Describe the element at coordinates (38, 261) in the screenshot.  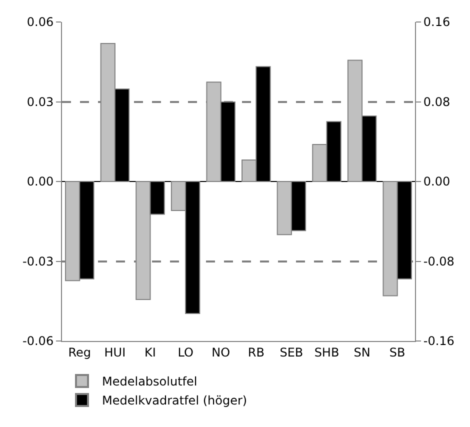
I see `y-tick-label: -0.03` at that location.